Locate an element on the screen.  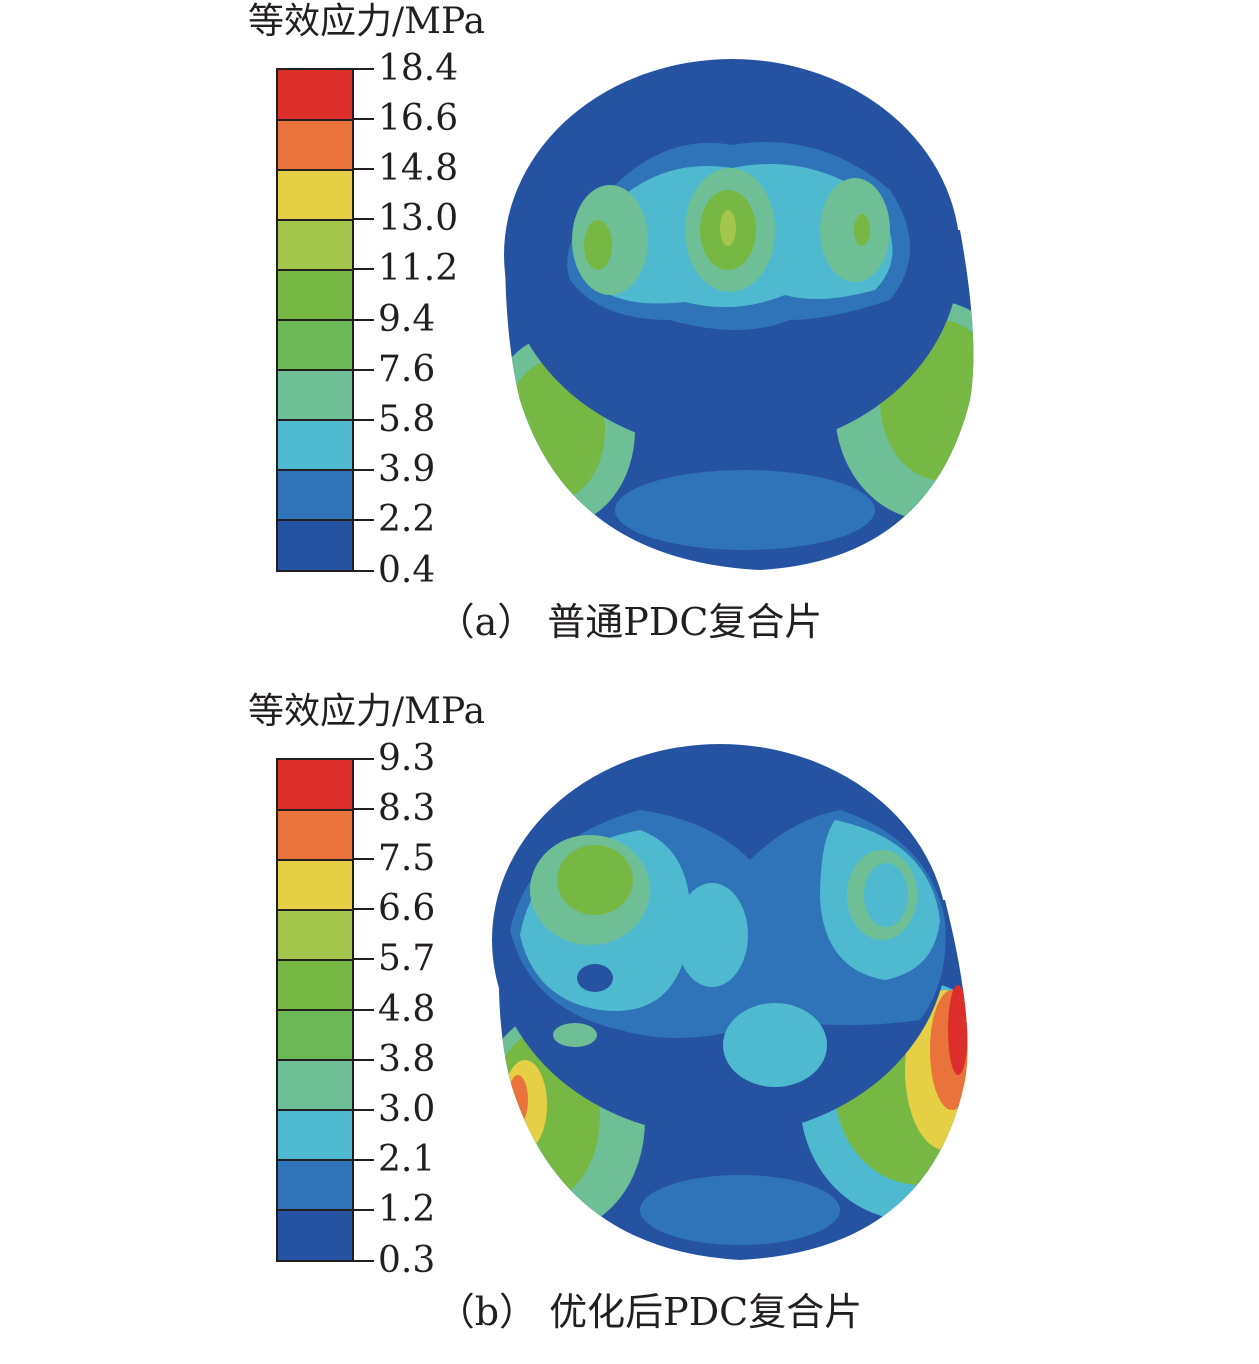
colorbar-tick-label: 7.6 is located at coordinates (407, 369).